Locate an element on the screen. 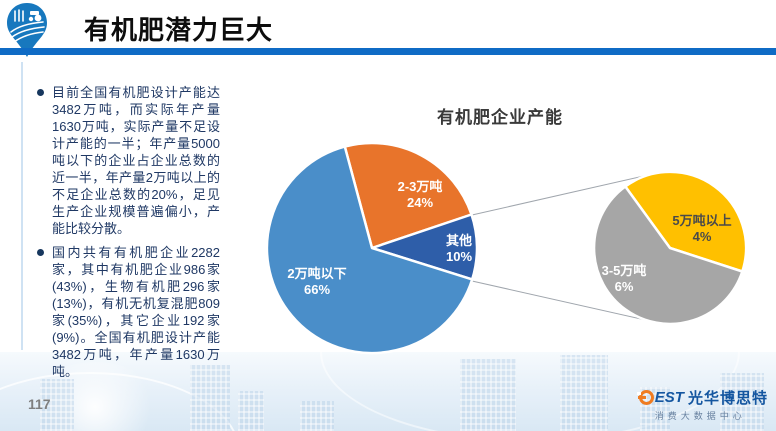 The width and height of the screenshot is (776, 431). slice-label-over-5wan: 5万吨以上 4% is located at coordinates (702, 229).